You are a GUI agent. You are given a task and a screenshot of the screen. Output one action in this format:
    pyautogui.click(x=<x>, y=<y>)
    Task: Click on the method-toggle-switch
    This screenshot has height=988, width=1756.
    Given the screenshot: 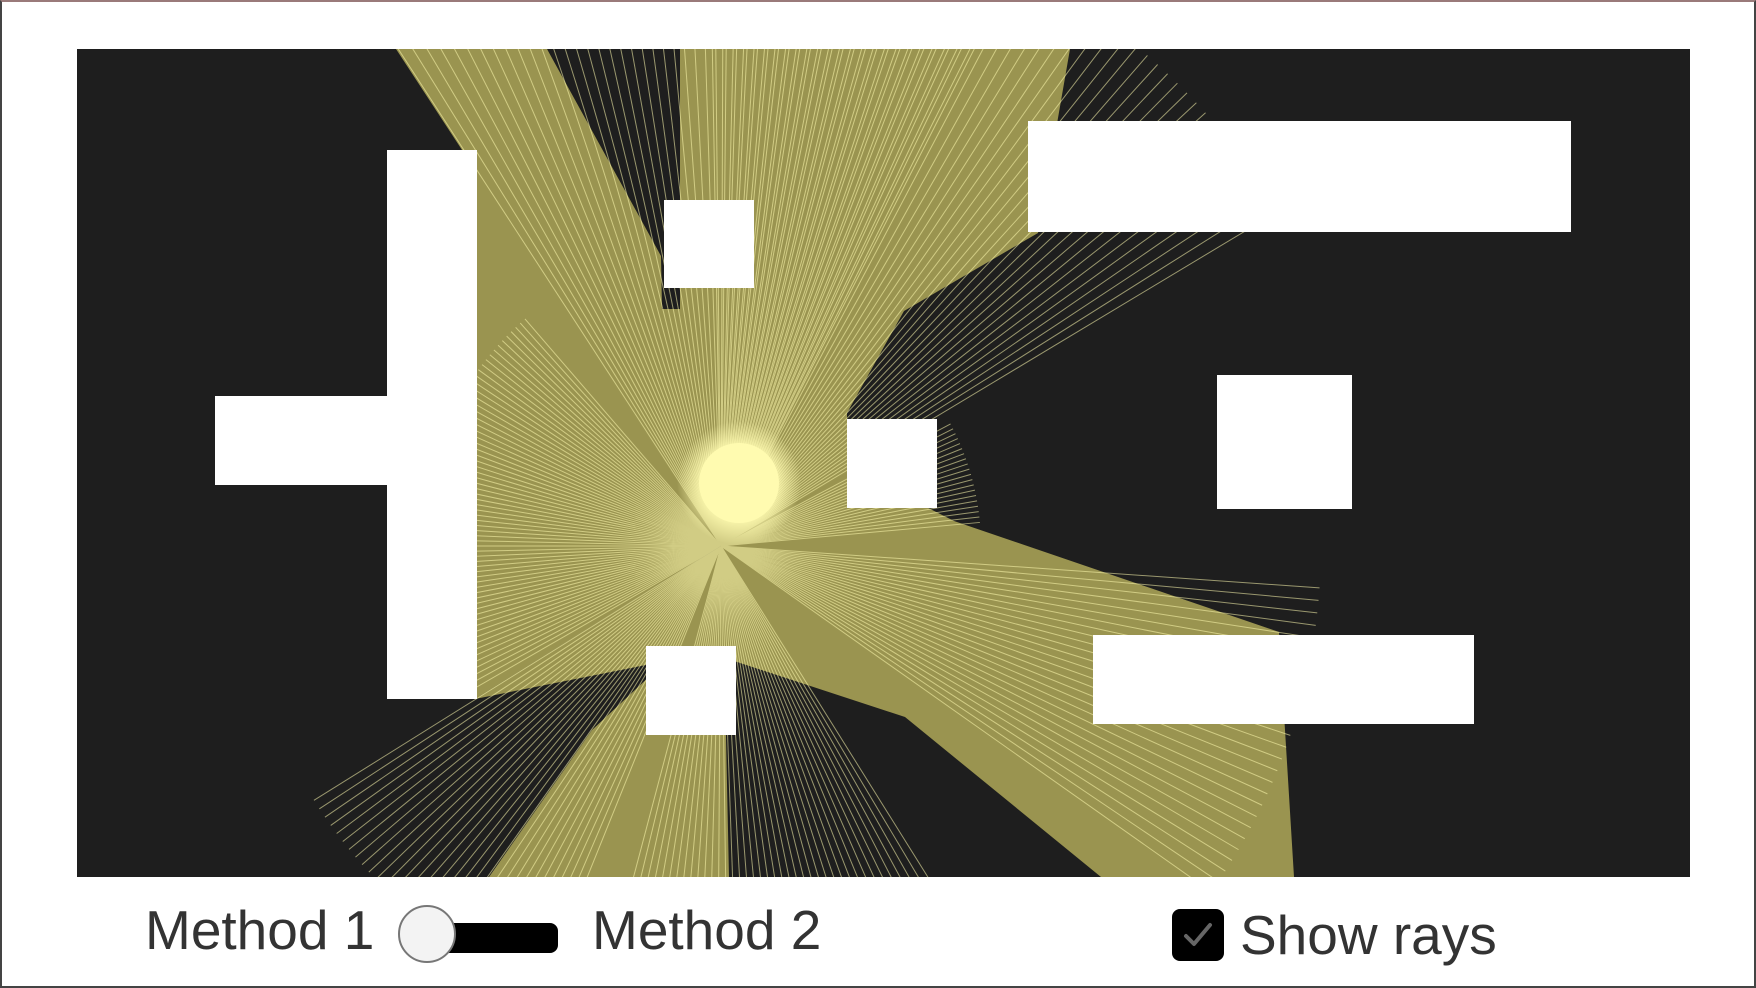 What is the action you would take?
    pyautogui.click(x=480, y=932)
    